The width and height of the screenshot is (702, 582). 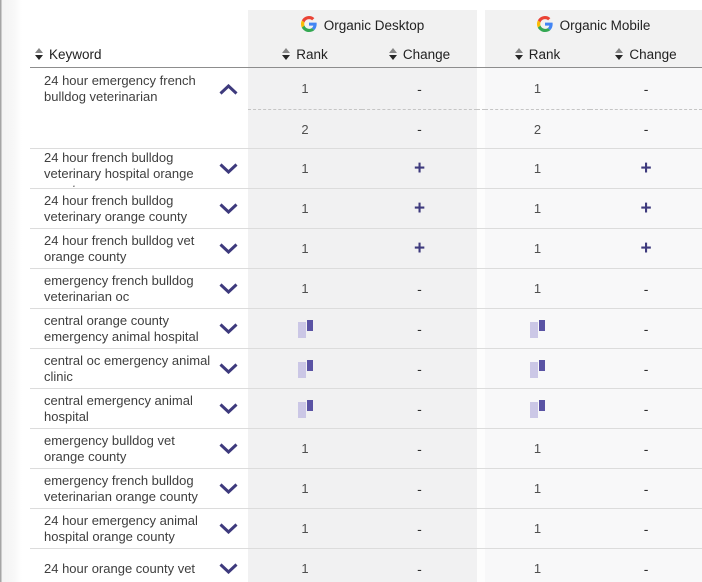 I want to click on keyword-cell: emergency french bulldog veterinarian oc, so click(x=139, y=288).